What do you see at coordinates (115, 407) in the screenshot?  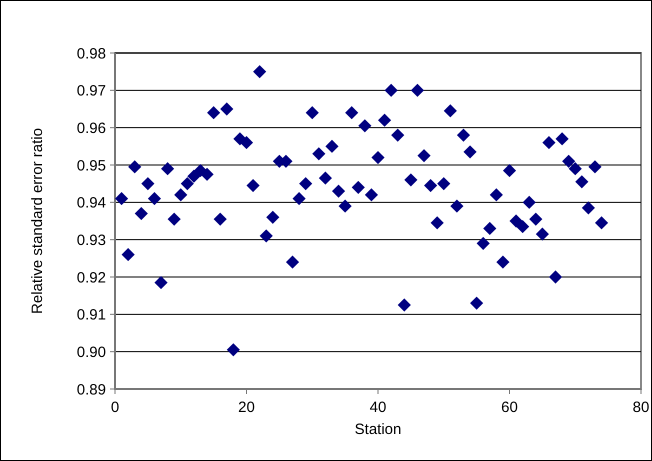 I see `x-tick-label: 0` at bounding box center [115, 407].